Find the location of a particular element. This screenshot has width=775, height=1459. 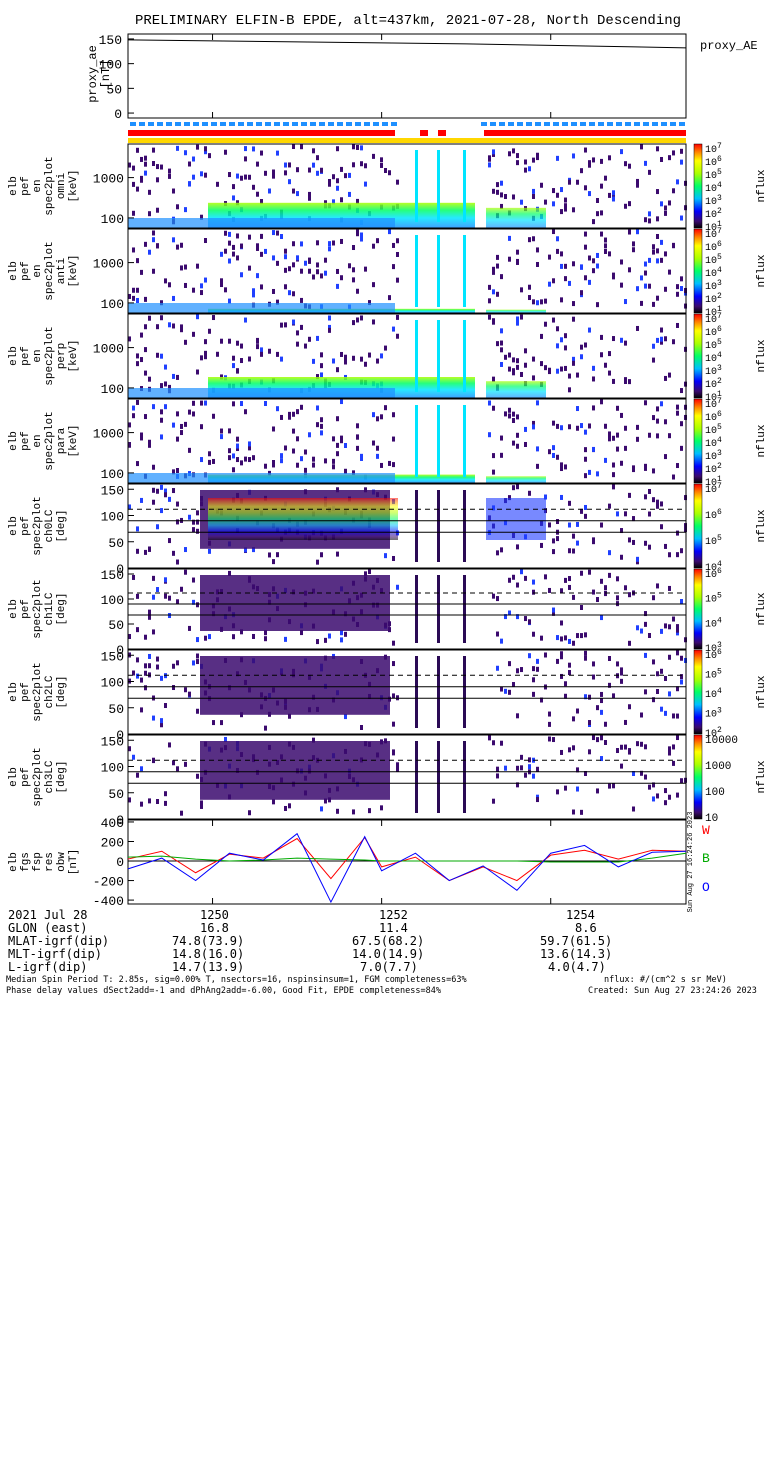

colorbar-tick-label: 10⁶ is located at coordinates (713, 574).